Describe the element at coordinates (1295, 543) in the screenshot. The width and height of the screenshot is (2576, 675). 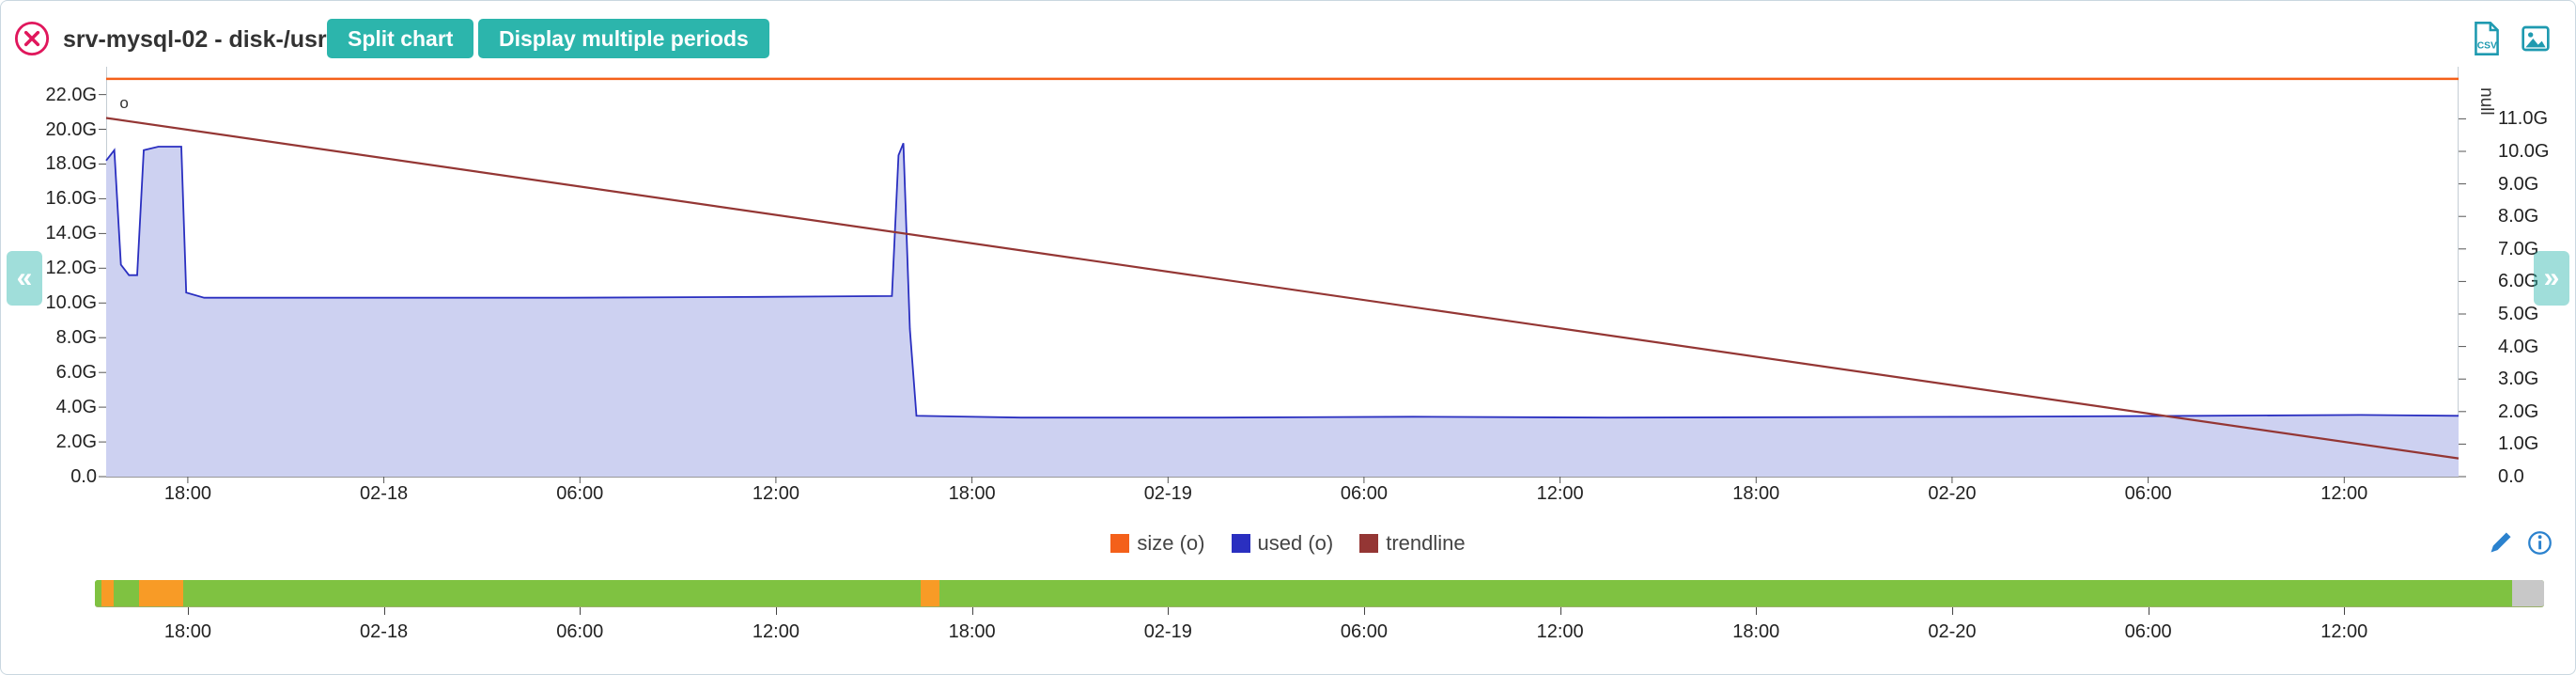
I see `legend-label: used (o)` at that location.